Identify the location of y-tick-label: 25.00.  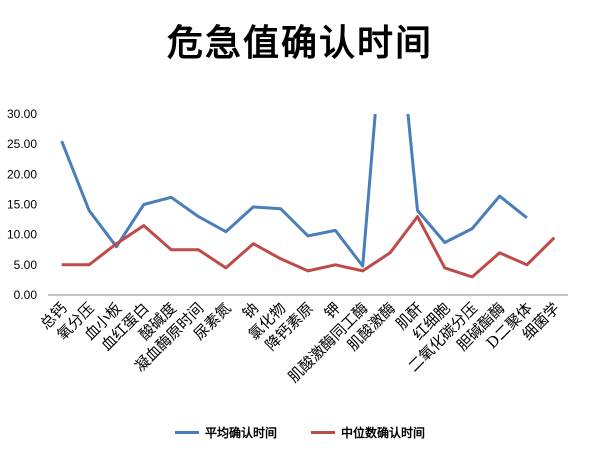
(22, 144).